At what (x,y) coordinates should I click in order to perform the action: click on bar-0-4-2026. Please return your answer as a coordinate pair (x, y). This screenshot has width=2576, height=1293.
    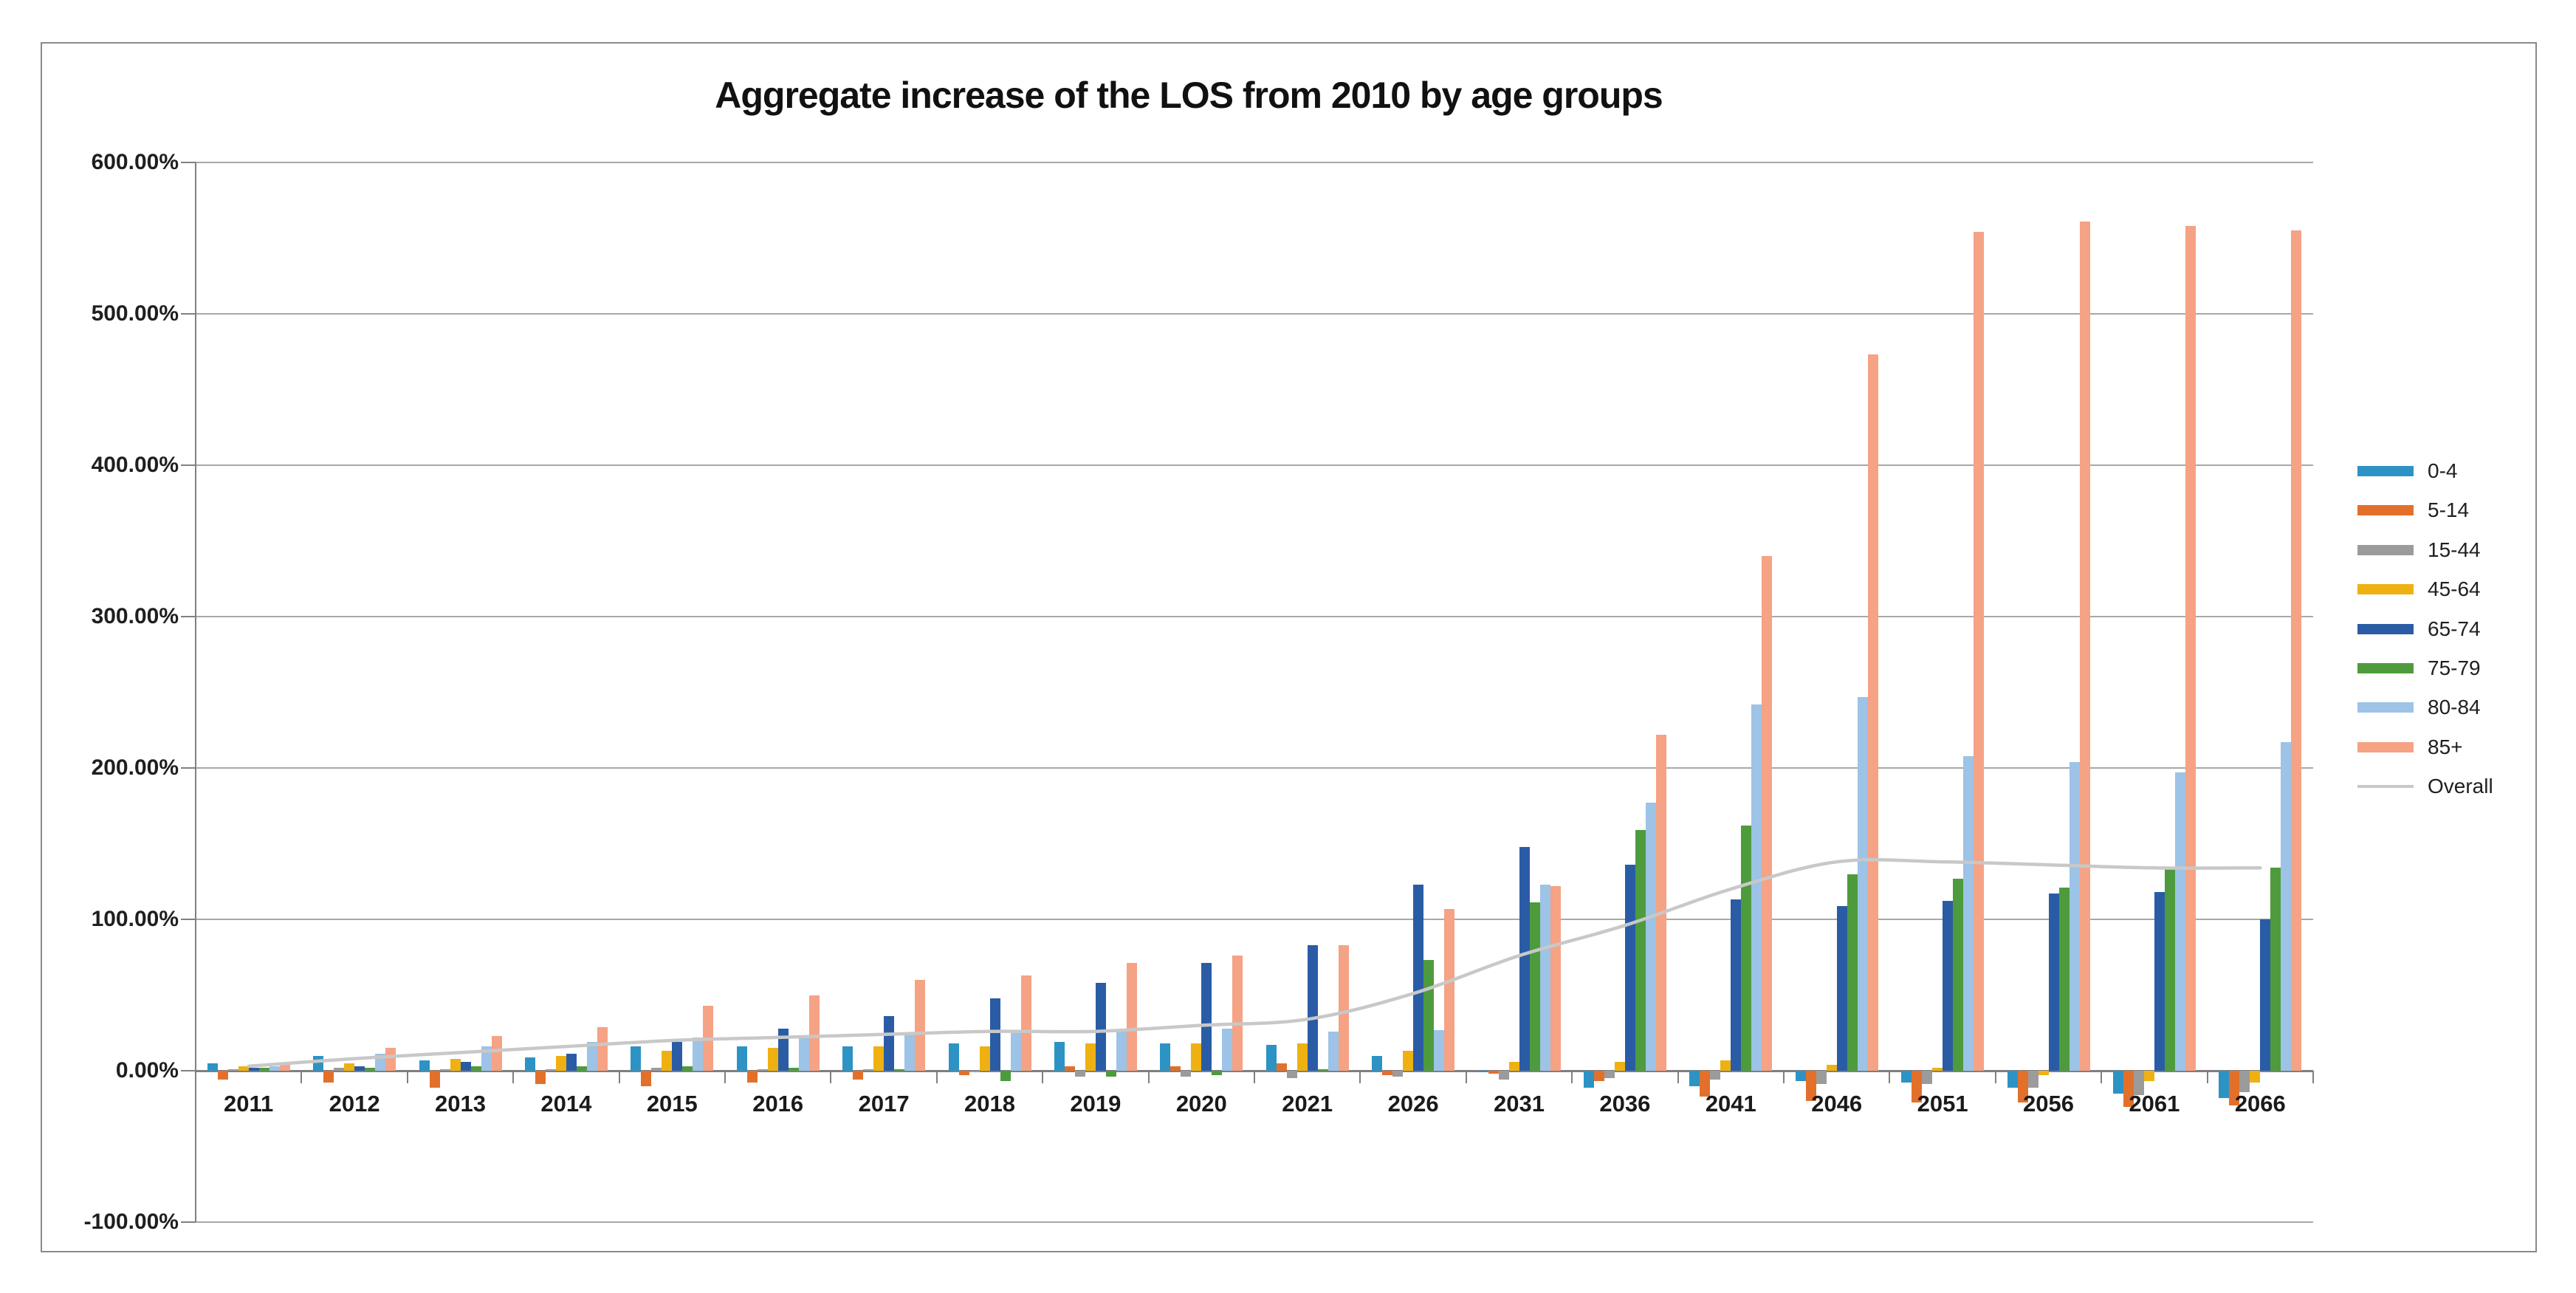
    Looking at the image, I should click on (1377, 1063).